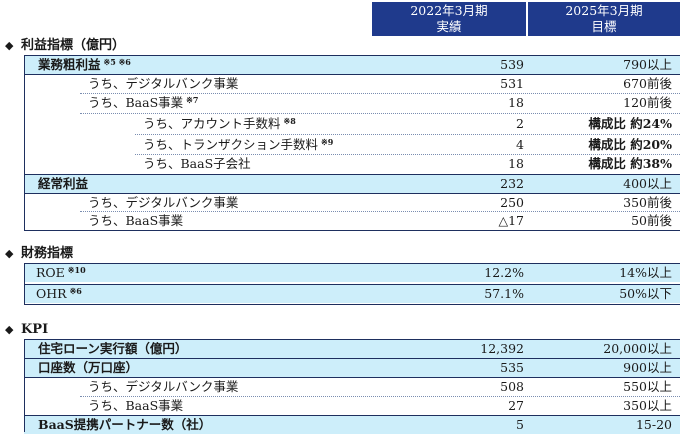 This screenshot has height=434, width=682. I want to click on table-row: うち、BaaS事業 27 350以上, so click(380, 405).